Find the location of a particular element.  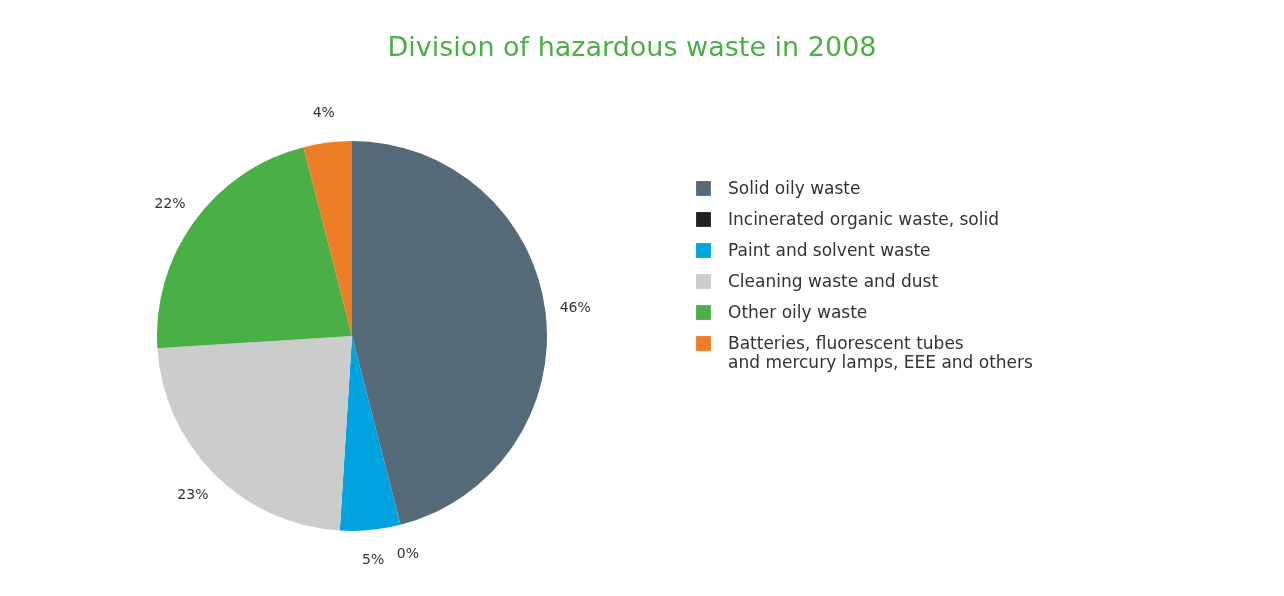

data-label: 23% is located at coordinates (193, 494).